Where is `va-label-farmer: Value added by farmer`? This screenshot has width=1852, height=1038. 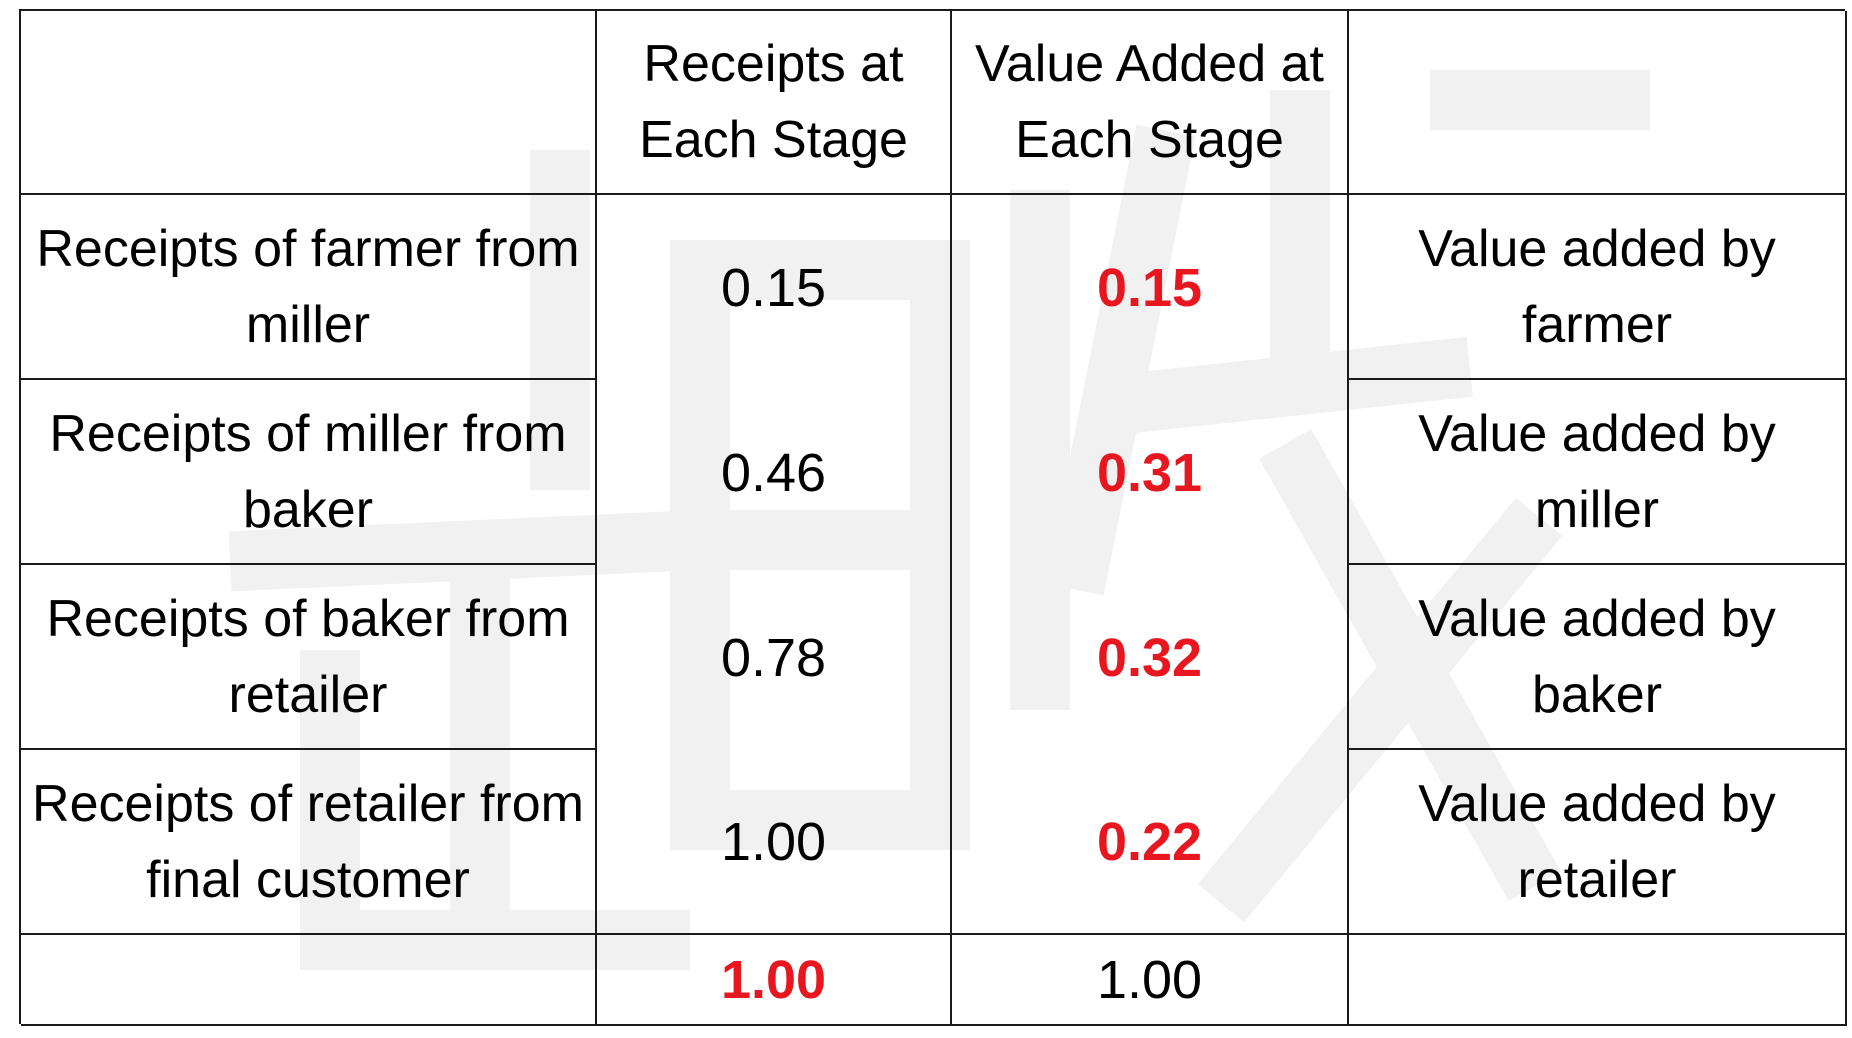 va-label-farmer: Value added by farmer is located at coordinates (1598, 287).